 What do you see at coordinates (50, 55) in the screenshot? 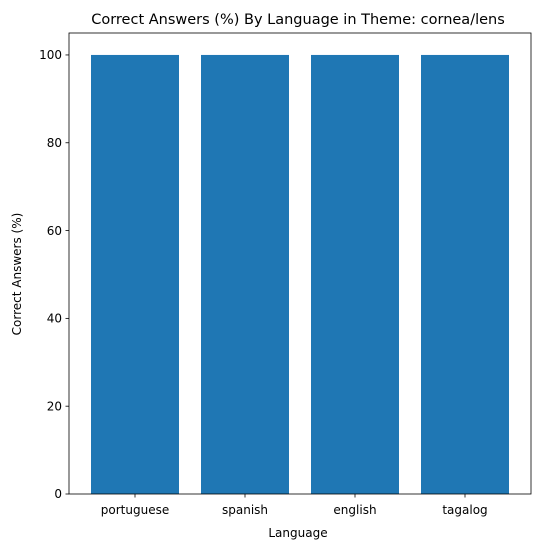
I see `y-tick-label-100: 100` at bounding box center [50, 55].